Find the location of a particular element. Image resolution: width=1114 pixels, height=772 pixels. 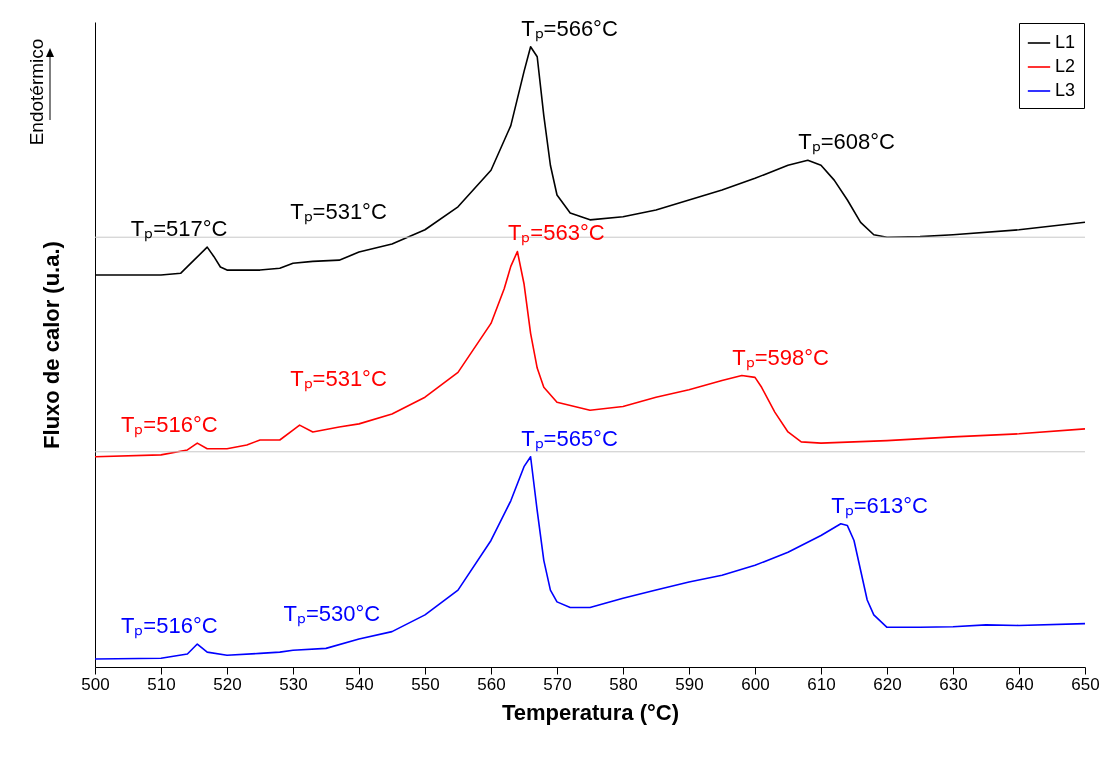

x-tick-label: 530 is located at coordinates (293, 684).